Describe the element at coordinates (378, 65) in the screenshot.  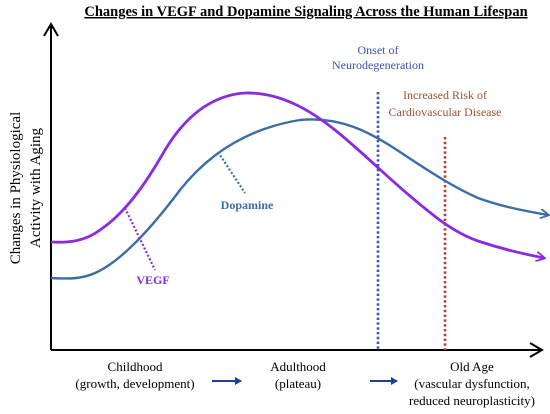
I see `event-neurodegeneration-line-2: Neurodegeneration` at that location.